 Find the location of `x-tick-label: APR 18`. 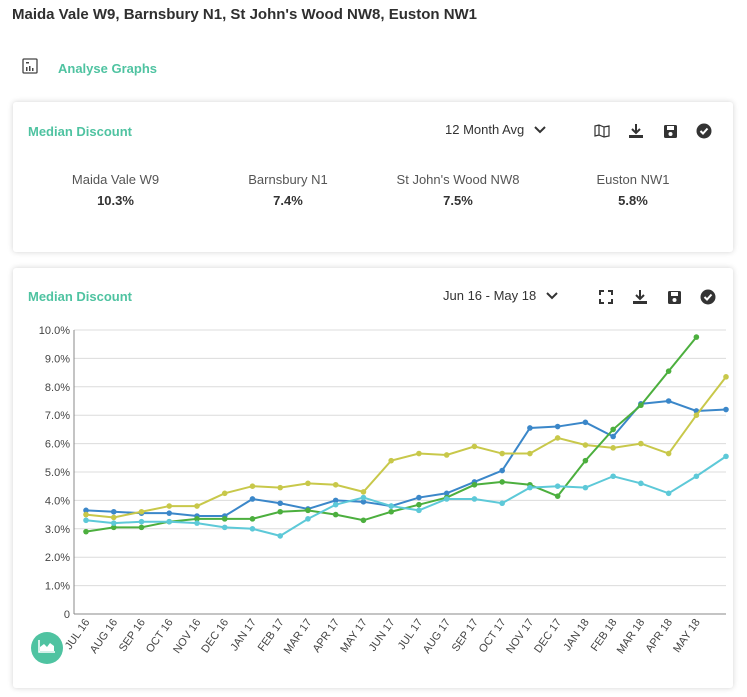

x-tick-label: APR 18 is located at coordinates (660, 636).